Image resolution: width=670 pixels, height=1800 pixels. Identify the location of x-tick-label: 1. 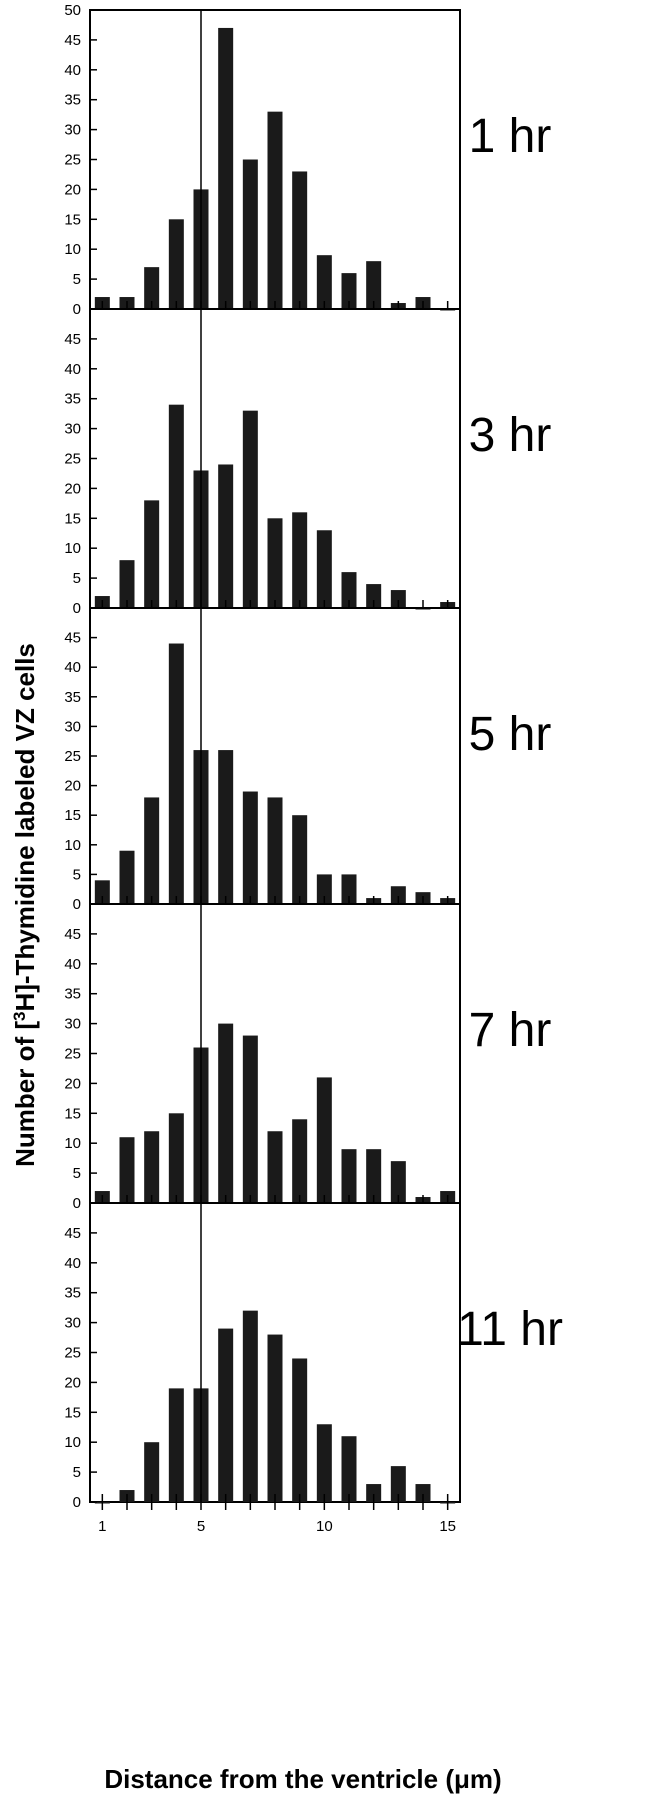
(102, 1526).